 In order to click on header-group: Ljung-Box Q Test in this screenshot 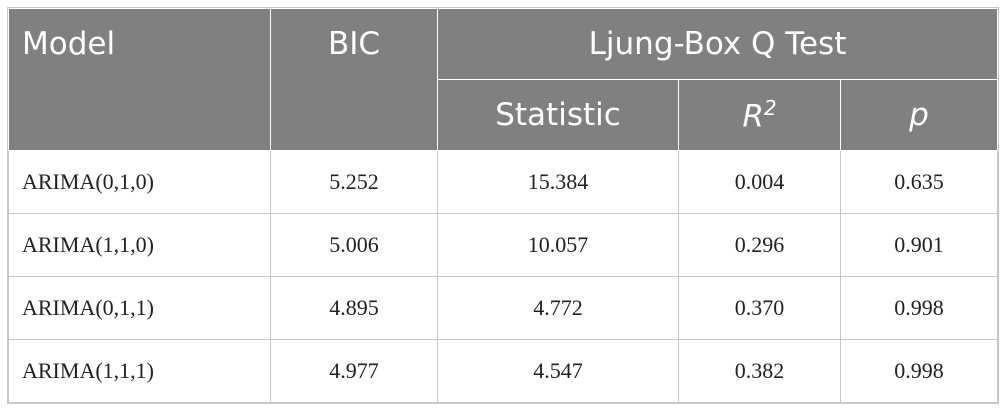, I will do `click(717, 44)`.